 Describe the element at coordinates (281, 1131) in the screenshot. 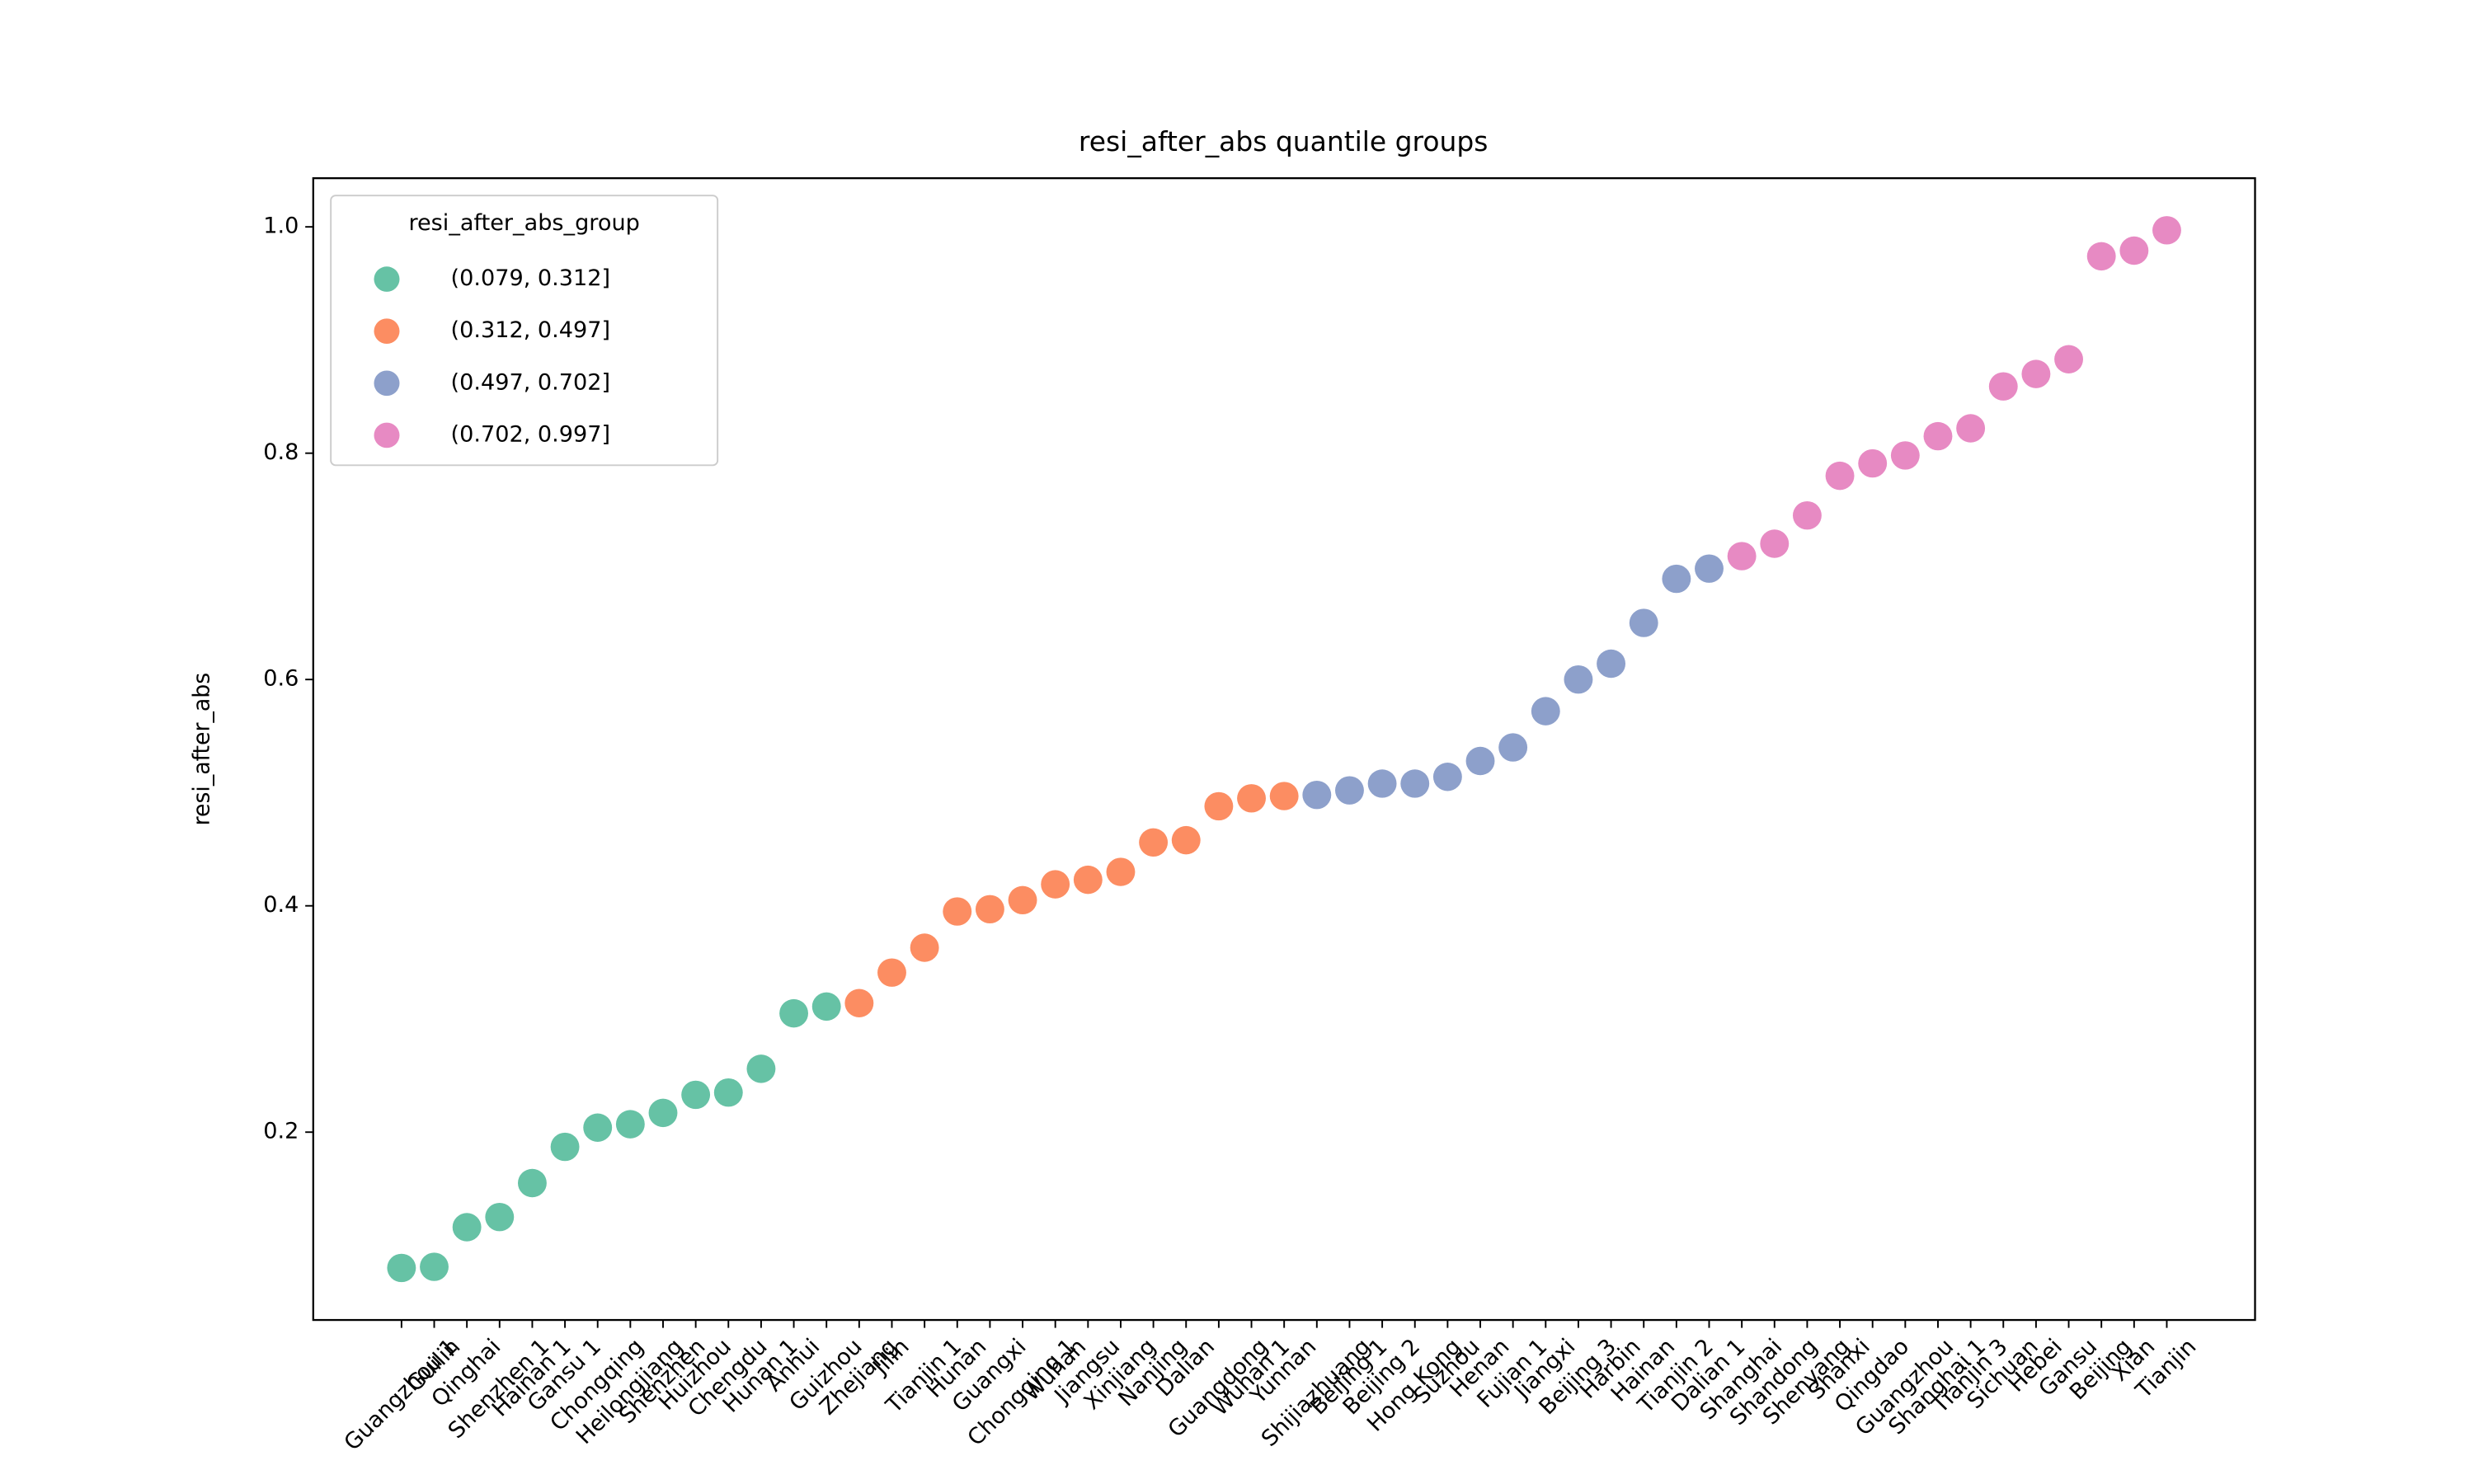

I see `y-tick-label: 0.2` at that location.